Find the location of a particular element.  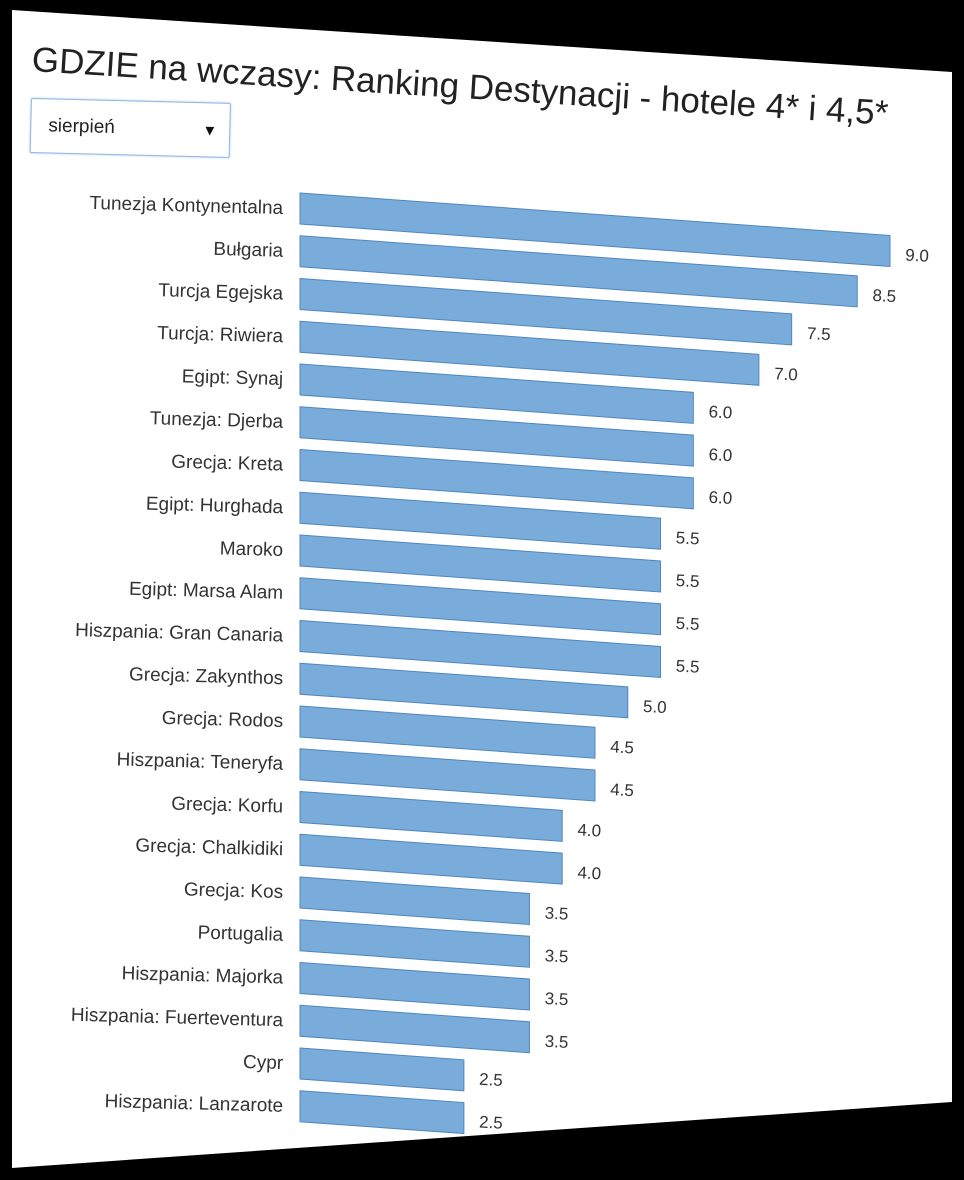

category-label-13: Hiszpania: Teneryfa is located at coordinates (199, 761).